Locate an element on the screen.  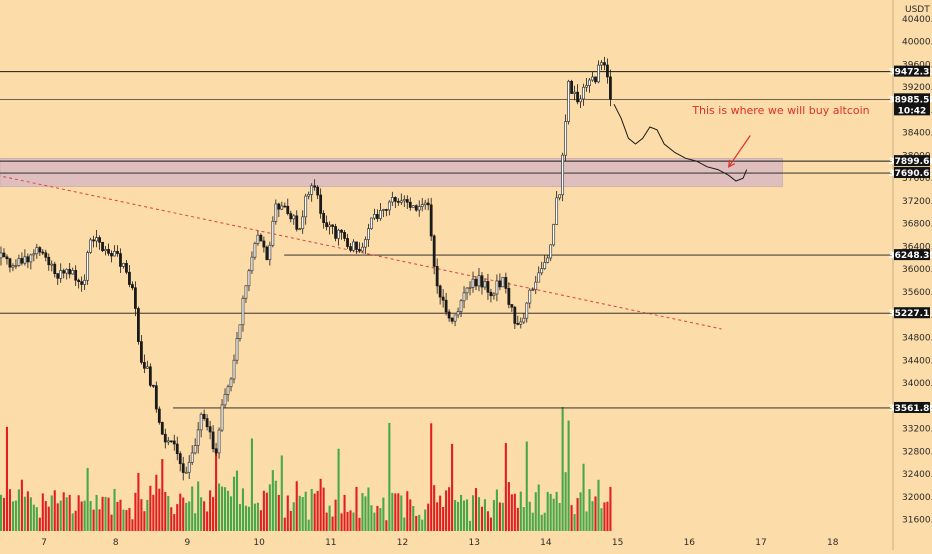
x-tick-label: 10 is located at coordinates (259, 543).